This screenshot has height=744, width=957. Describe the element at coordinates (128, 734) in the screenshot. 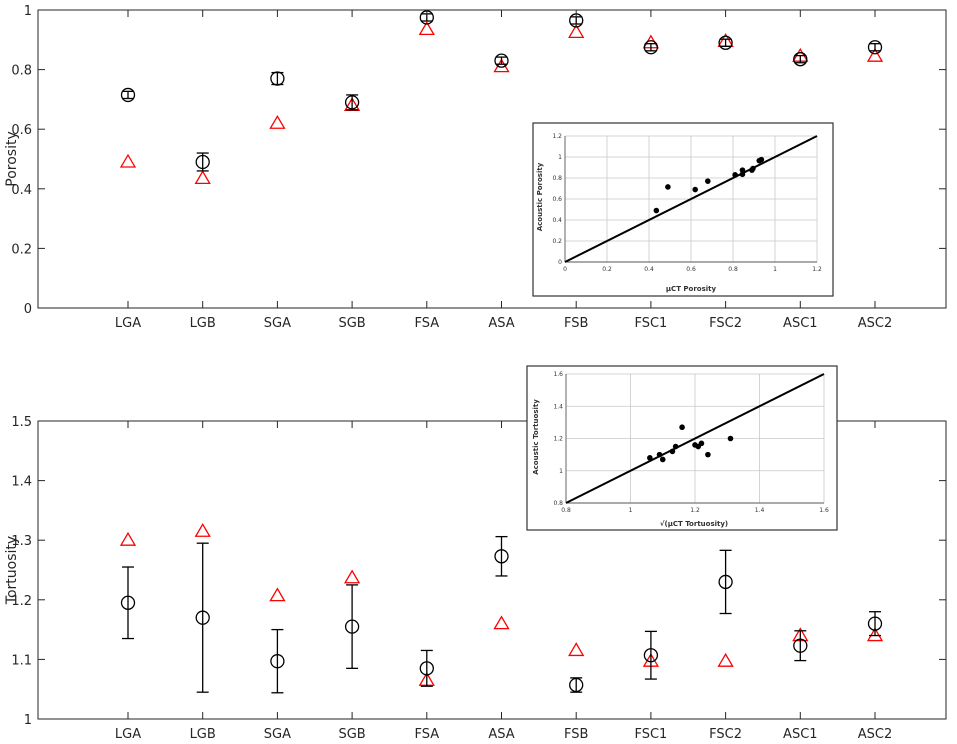

I see `tortuosity-x-tick-label: LGA` at that location.